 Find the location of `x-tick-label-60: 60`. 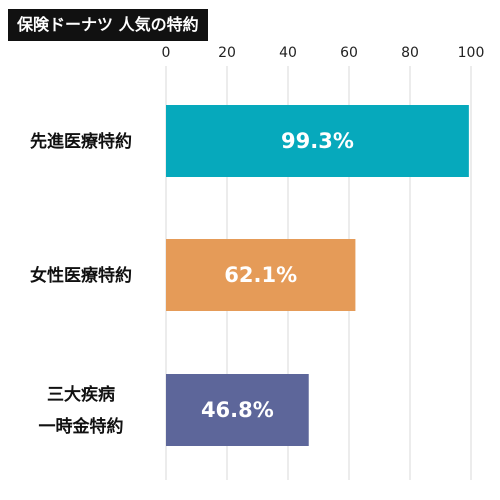

x-tick-label-60: 60 is located at coordinates (349, 53).